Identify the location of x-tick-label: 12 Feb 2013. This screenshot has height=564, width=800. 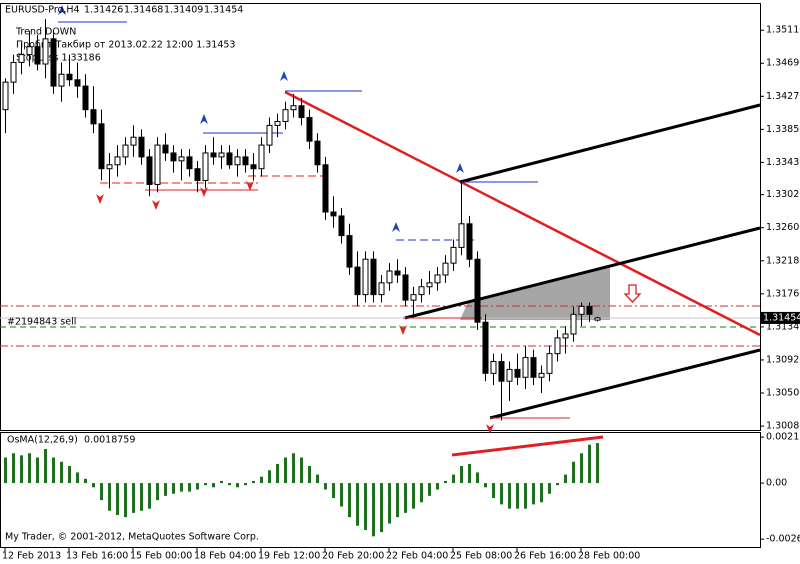
(31, 556).